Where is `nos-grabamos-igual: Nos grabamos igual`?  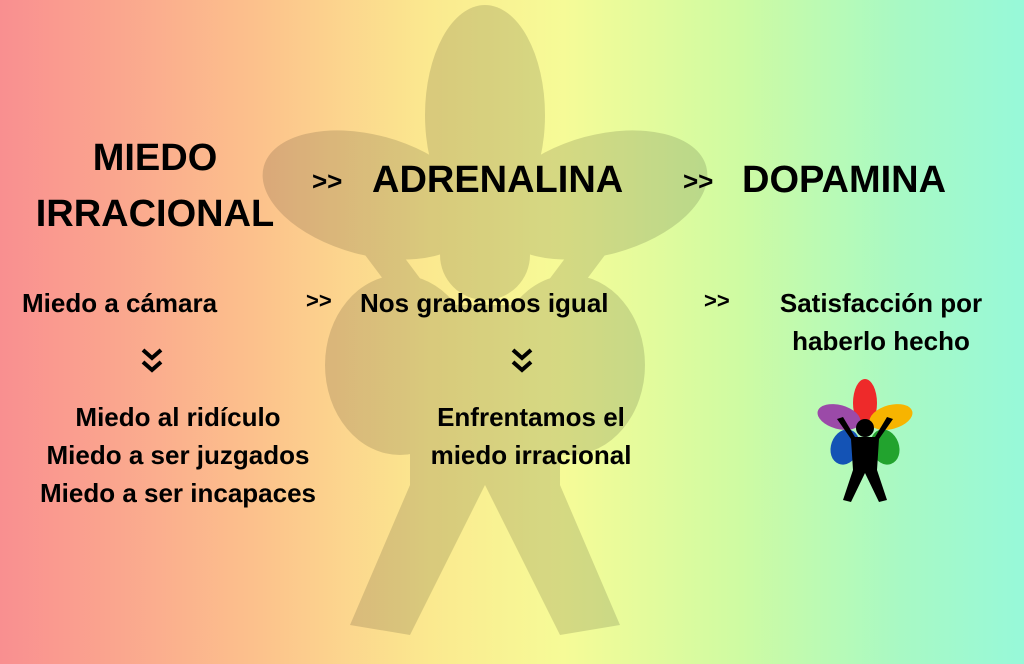 nos-grabamos-igual: Nos grabamos igual is located at coordinates (484, 303).